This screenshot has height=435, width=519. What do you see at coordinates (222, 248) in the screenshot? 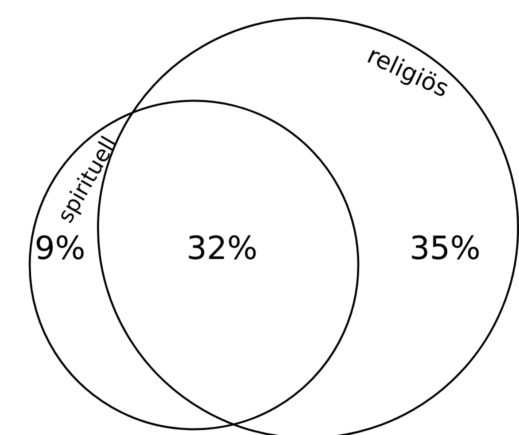
I see `data-label: 32%` at bounding box center [222, 248].